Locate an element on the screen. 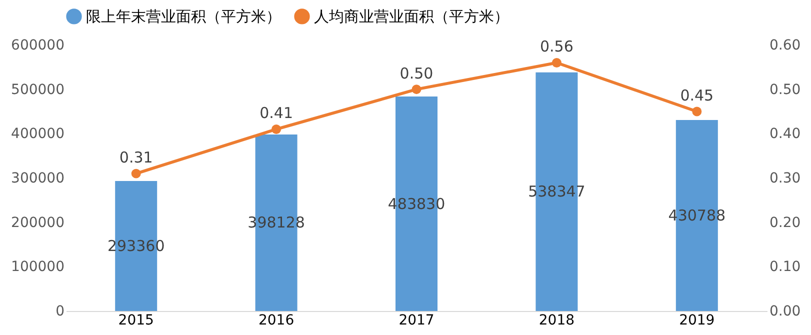  data-label: 0.50 is located at coordinates (417, 73).